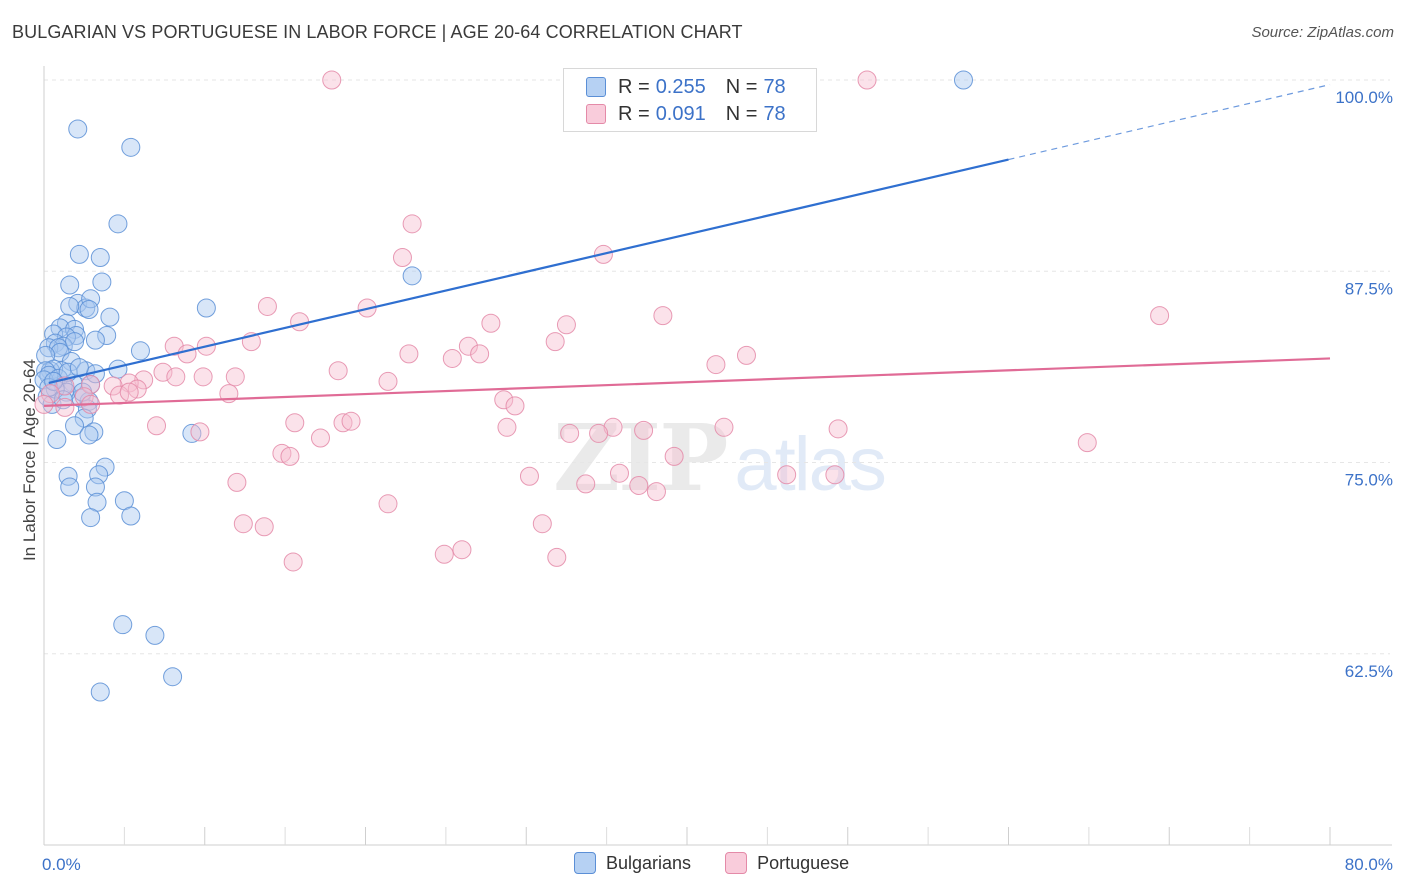 The image size is (1406, 892). Describe the element at coordinates (1169, 122) in the screenshot. I see `bulgarians-trend-extension` at that location.